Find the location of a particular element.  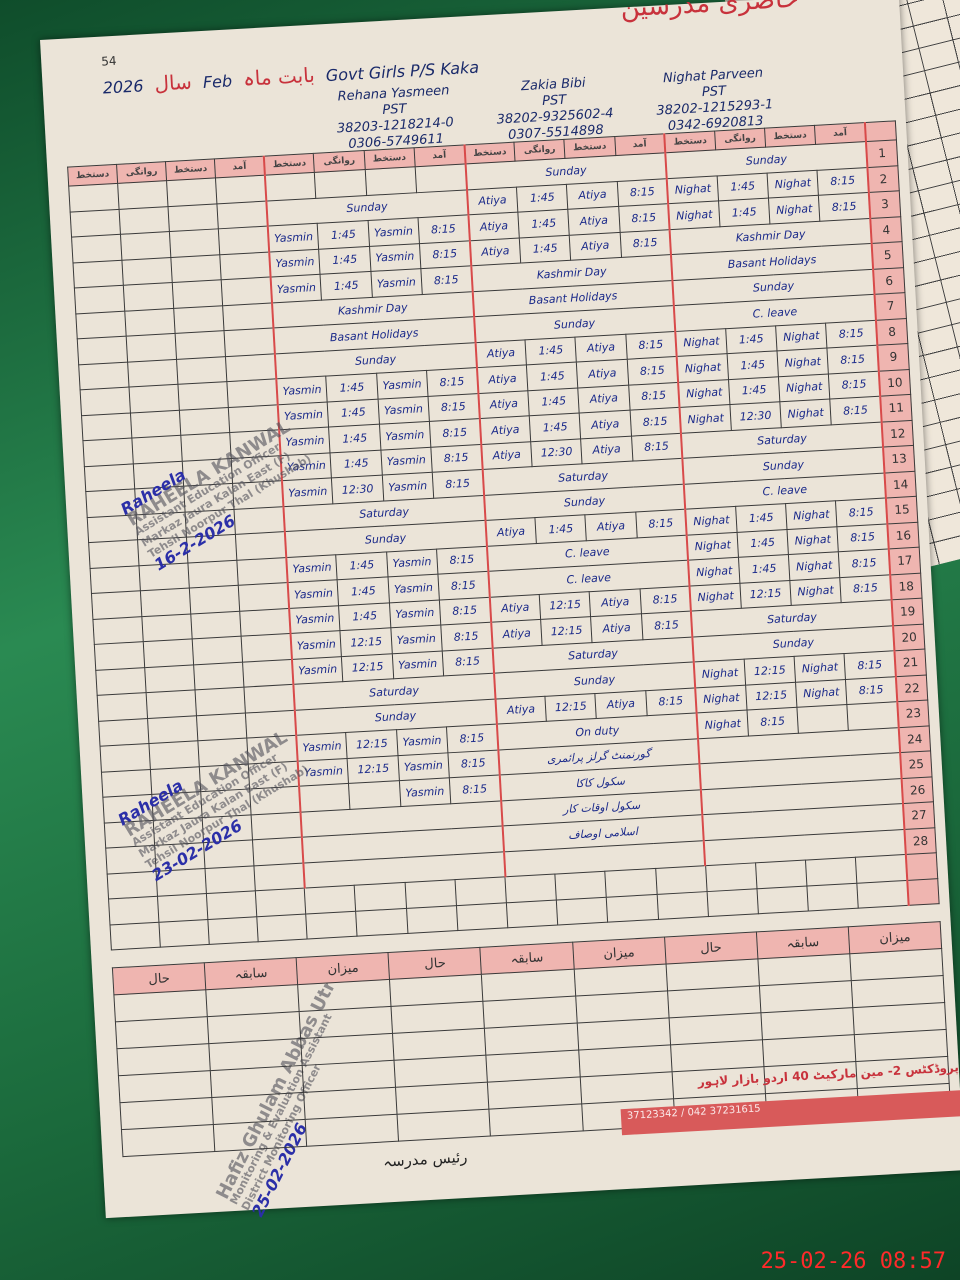

day-number: 1 is located at coordinates (881, 153).